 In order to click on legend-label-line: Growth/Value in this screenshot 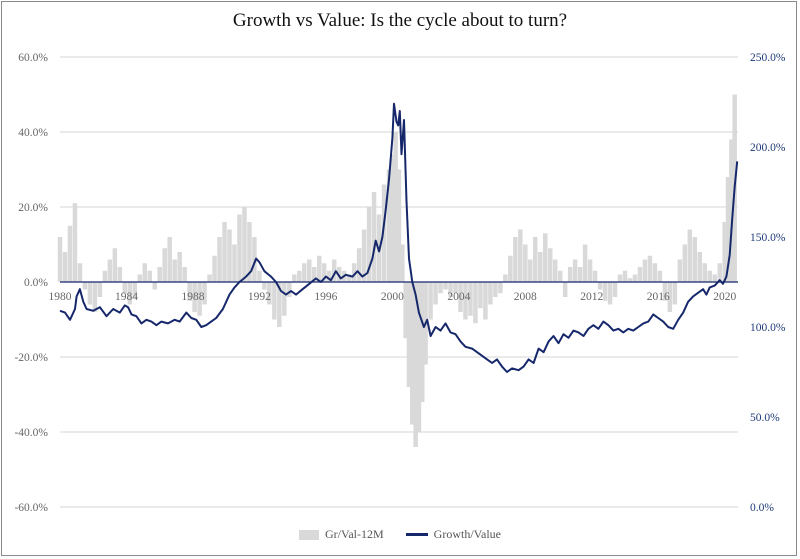, I will do `click(467, 534)`.